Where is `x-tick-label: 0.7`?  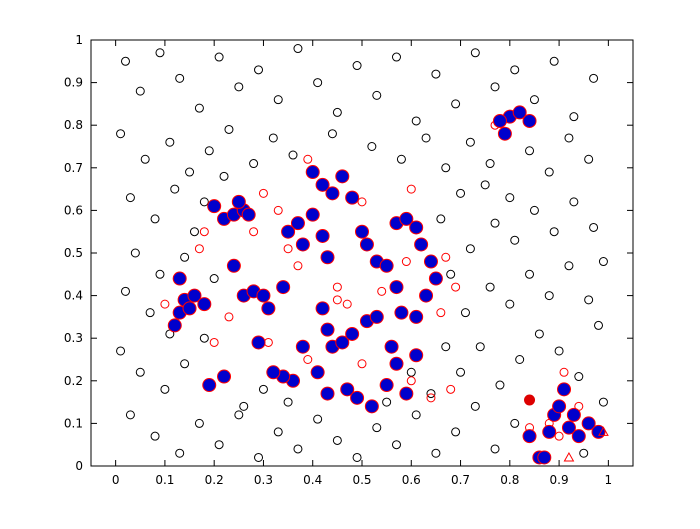 x-tick-label: 0.7 is located at coordinates (460, 480).